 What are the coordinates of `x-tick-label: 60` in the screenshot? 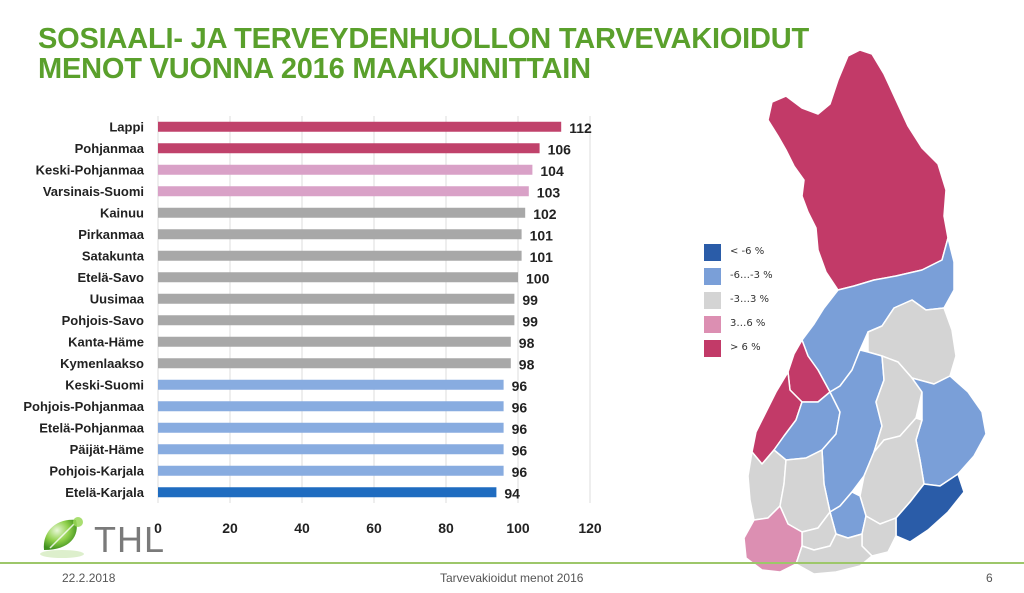 It's located at (374, 528).